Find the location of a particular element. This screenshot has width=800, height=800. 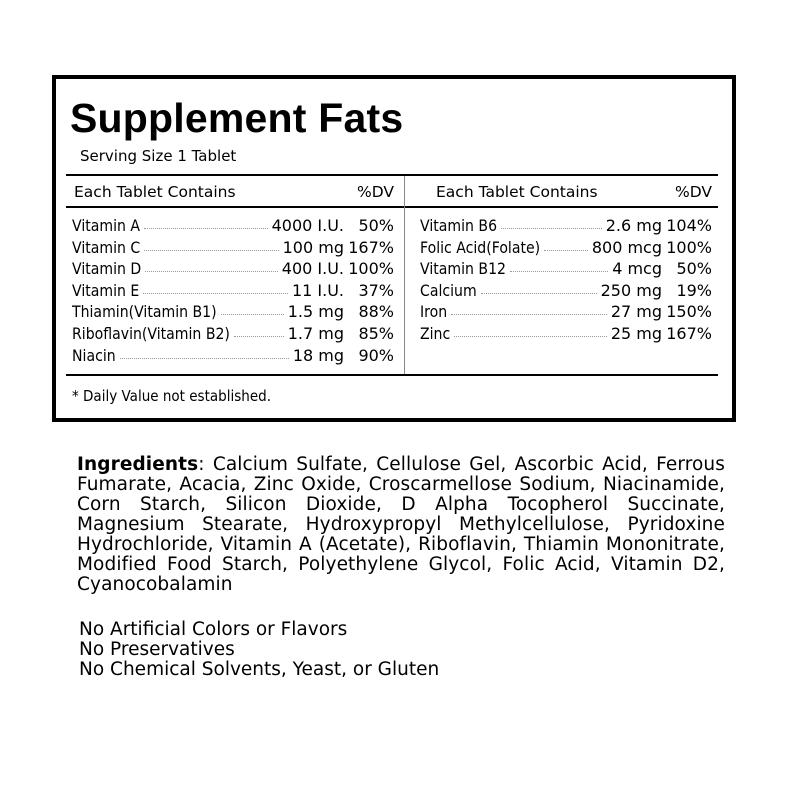

nutrient-dv: 104% is located at coordinates (689, 225).